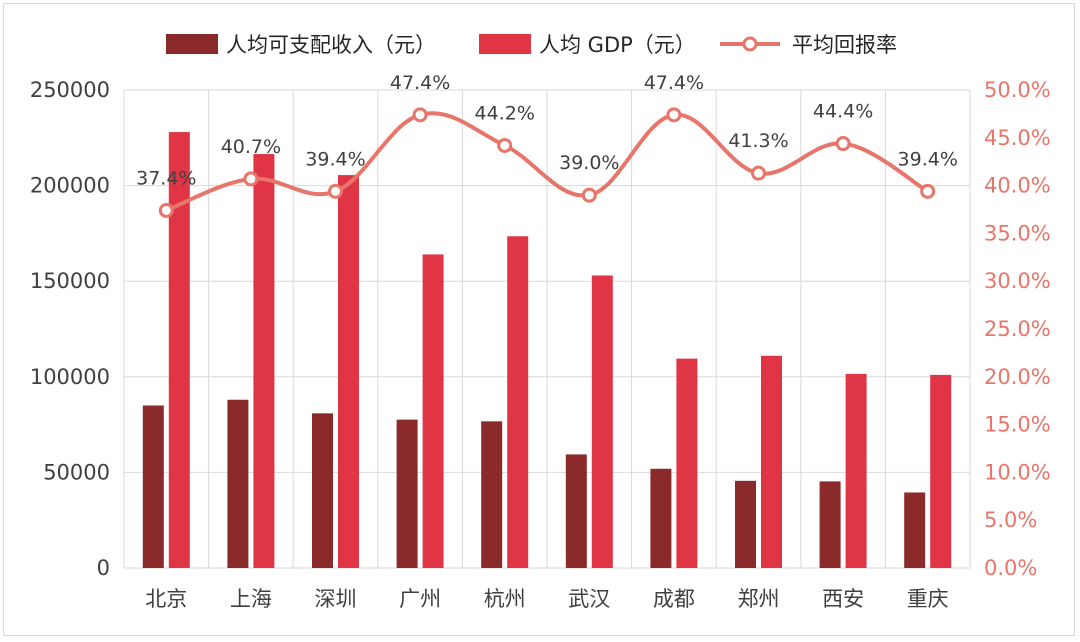 This screenshot has width=1080, height=642. I want to click on legend-item-2: 人均 GDP（元）, so click(587, 45).